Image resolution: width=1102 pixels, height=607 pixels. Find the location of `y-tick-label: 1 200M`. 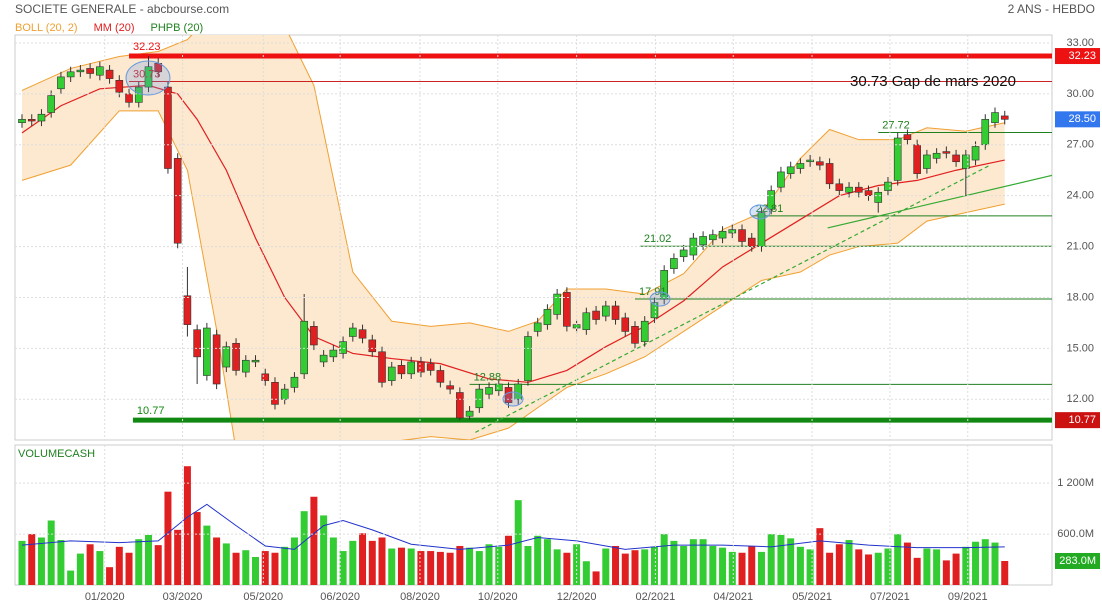

y-tick-label: 1 200M is located at coordinates (1075, 483).